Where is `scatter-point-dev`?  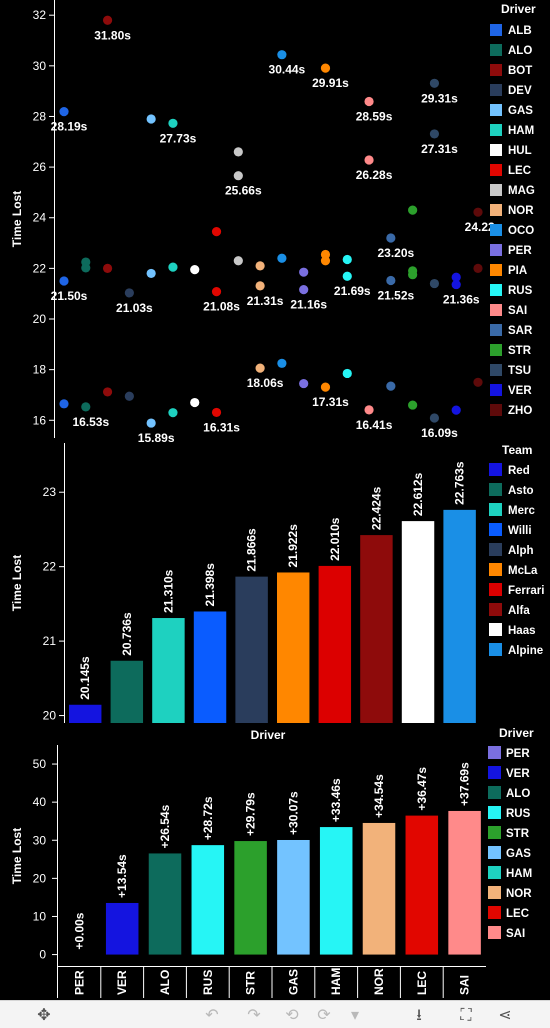 scatter-point-dev is located at coordinates (129, 396).